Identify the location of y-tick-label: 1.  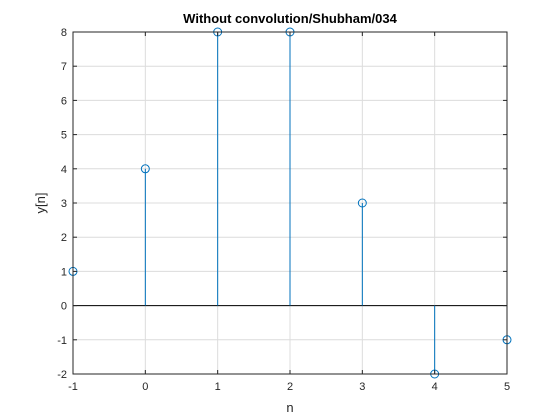
(64, 272).